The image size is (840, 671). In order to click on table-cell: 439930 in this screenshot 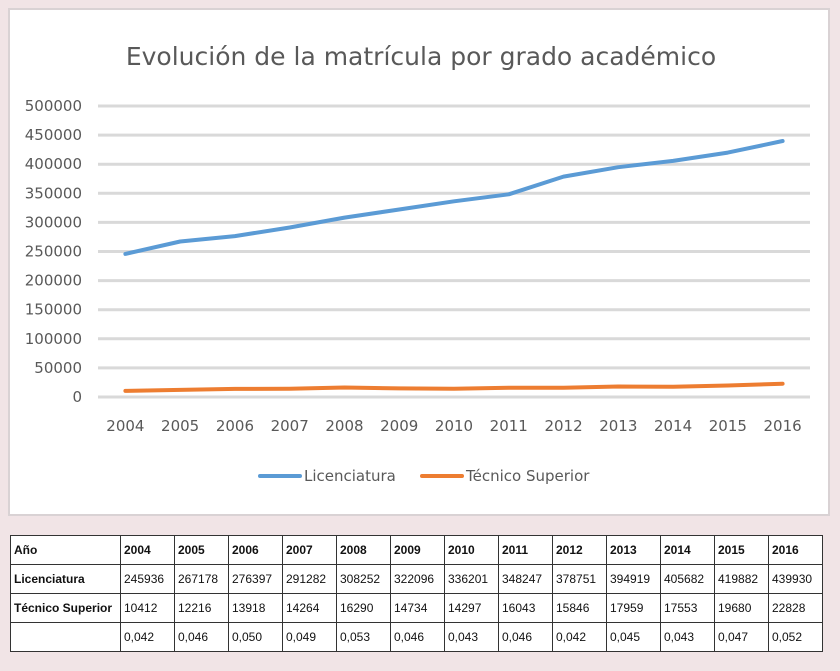, I will do `click(795, 579)`.